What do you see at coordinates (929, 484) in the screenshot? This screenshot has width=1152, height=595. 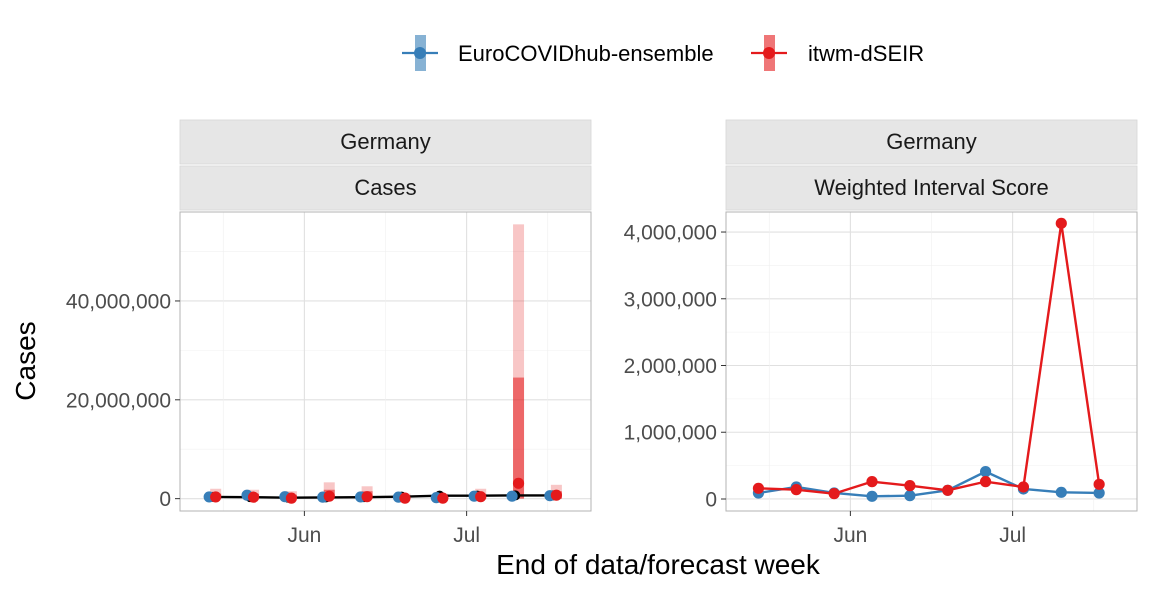 I see `series-line-eurocovidhub-ensemble` at bounding box center [929, 484].